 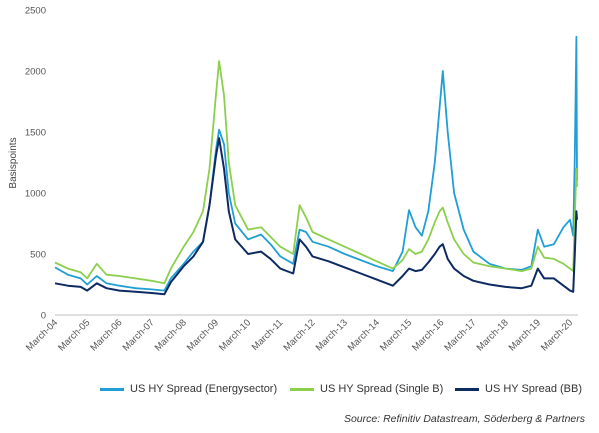 What do you see at coordinates (382, 389) in the screenshot?
I see `legend-label: US HY Spread (Single B)` at bounding box center [382, 389].